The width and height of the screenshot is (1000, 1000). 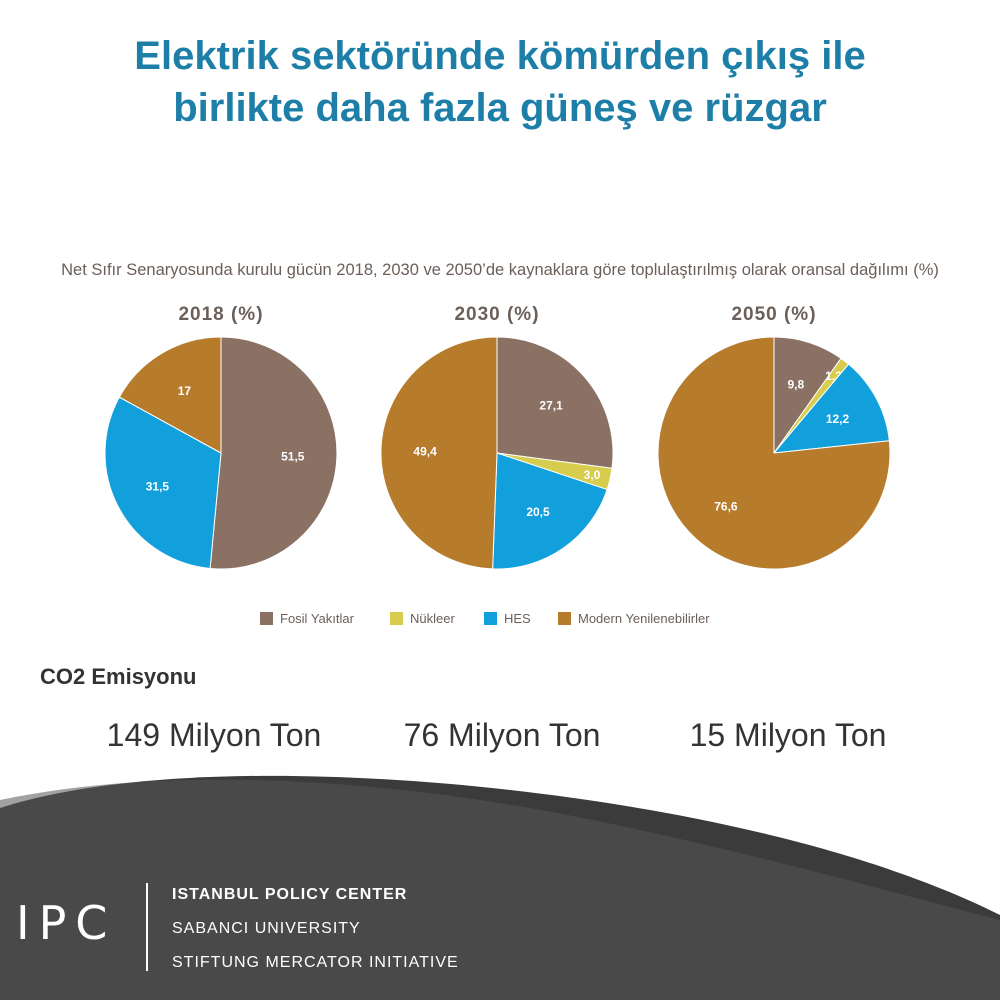 What do you see at coordinates (66, 923) in the screenshot?
I see `ipc-logo: IPC` at bounding box center [66, 923].